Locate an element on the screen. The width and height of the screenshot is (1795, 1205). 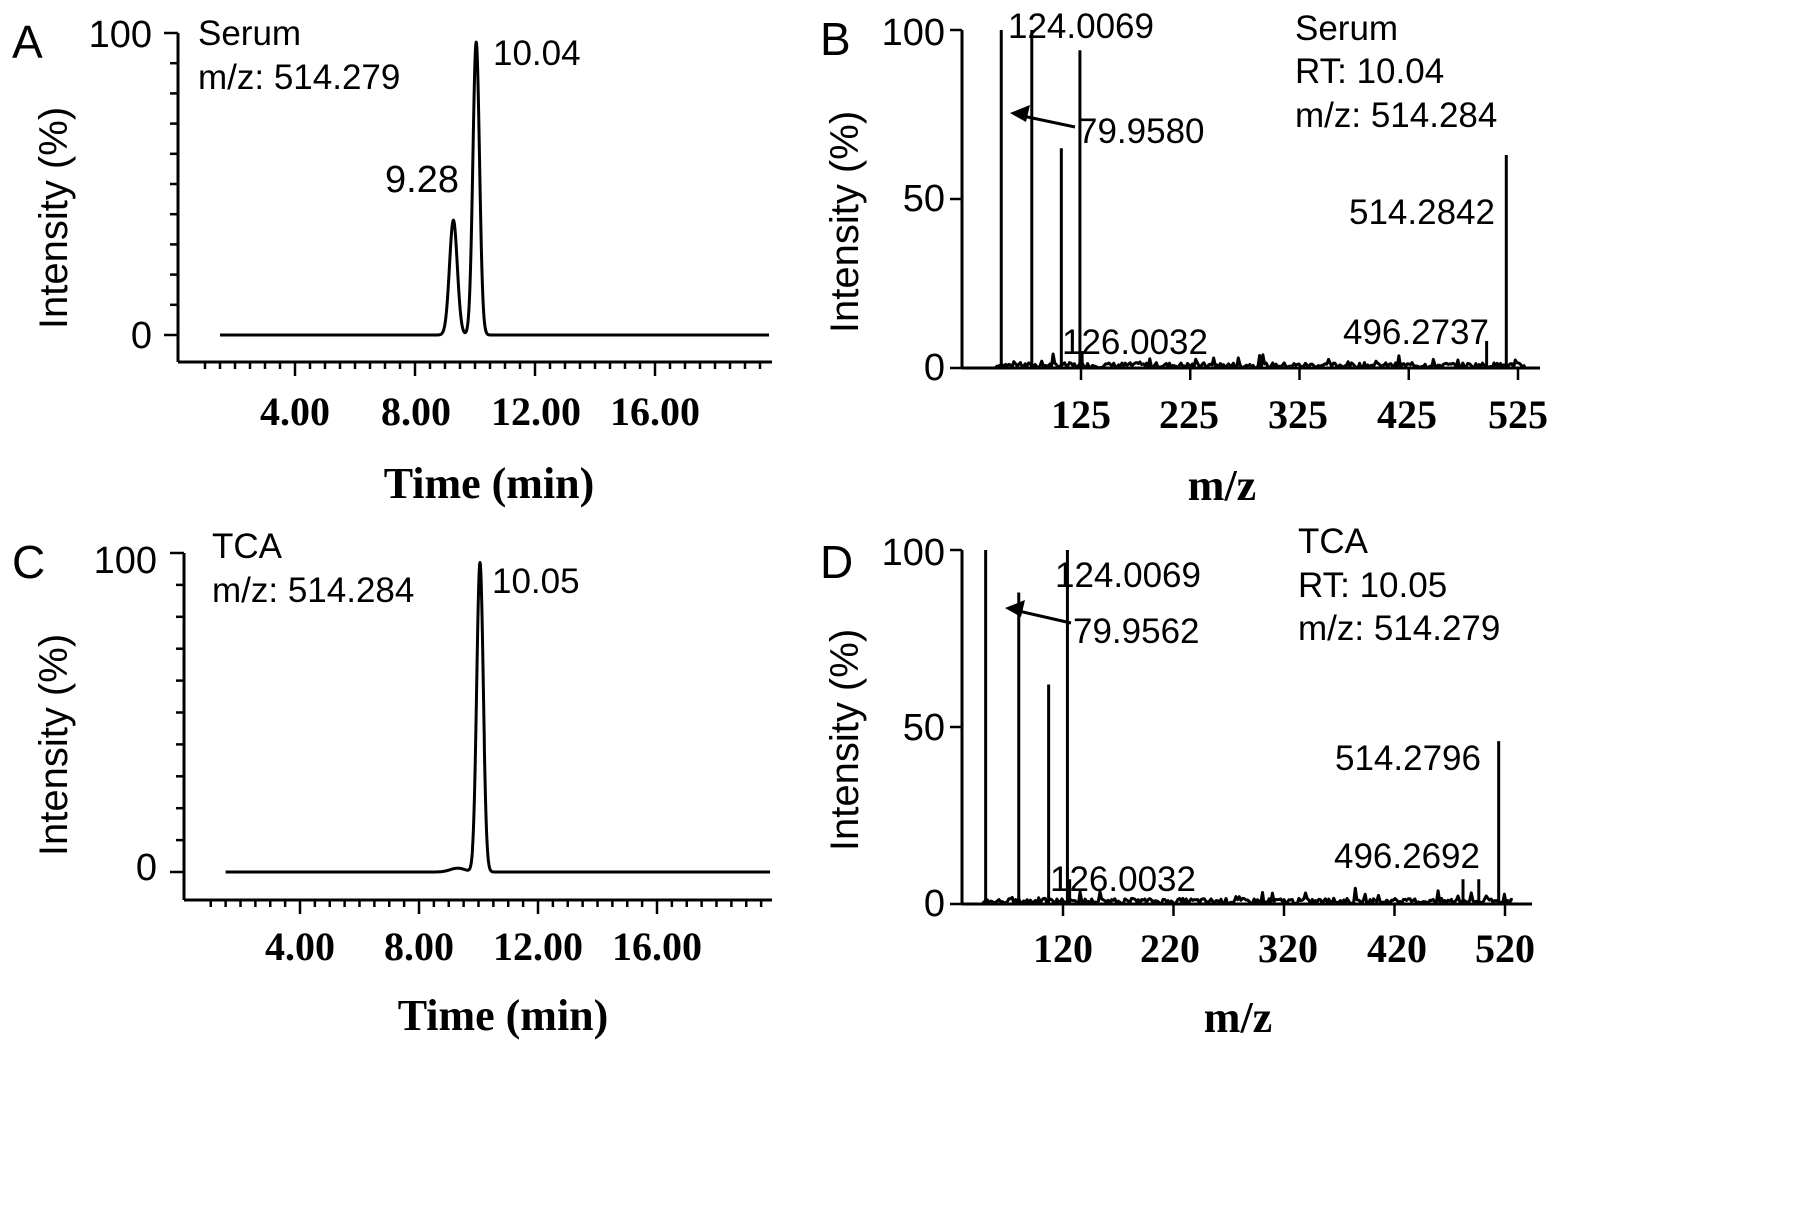
peak-label-79-9562: 79.9562 is located at coordinates (1136, 631).